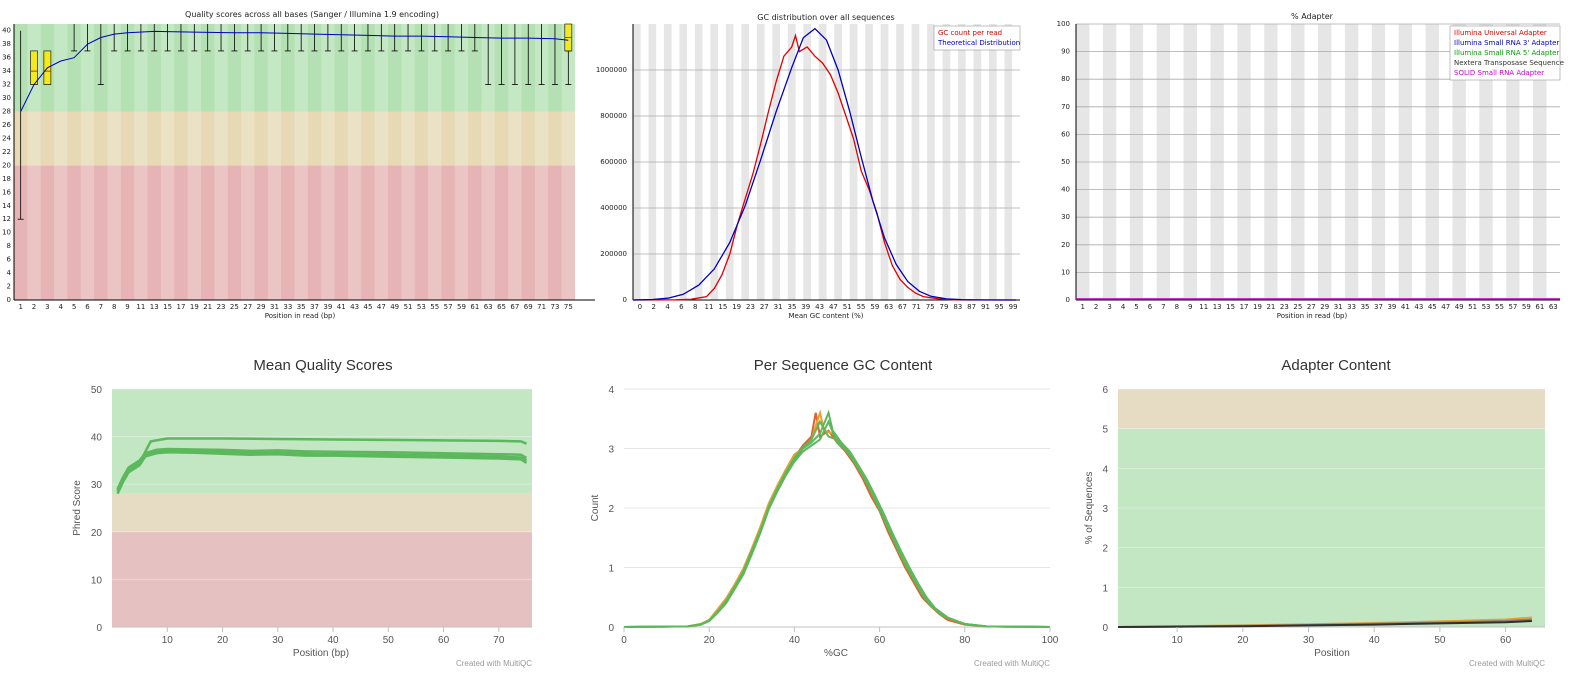 This screenshot has height=681, width=1591. Describe the element at coordinates (234, 307) in the screenshot. I see `x-tick-label: 25` at that location.